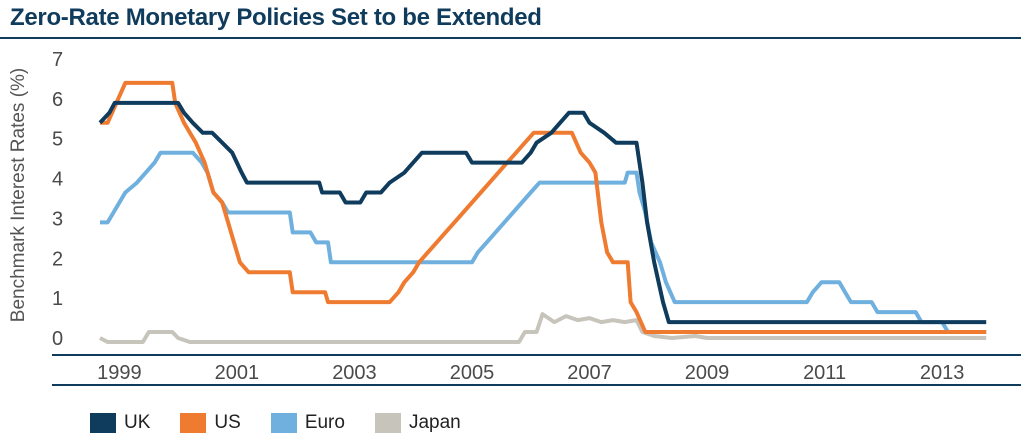 Image resolution: width=1021 pixels, height=439 pixels. Describe the element at coordinates (707, 373) in the screenshot. I see `x-tick-label: 2009` at that location.